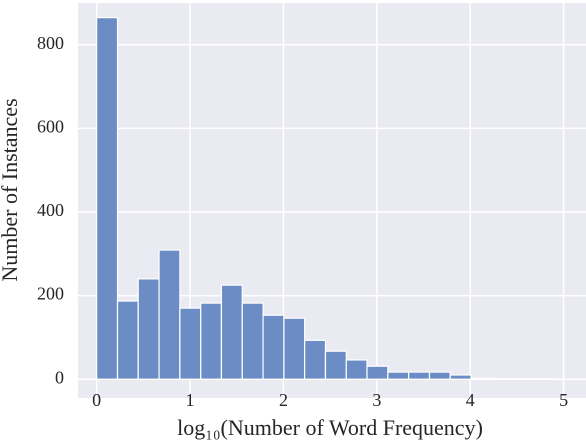 This screenshot has height=447, width=586. I want to click on y-tick-label: 400, so click(50, 210).